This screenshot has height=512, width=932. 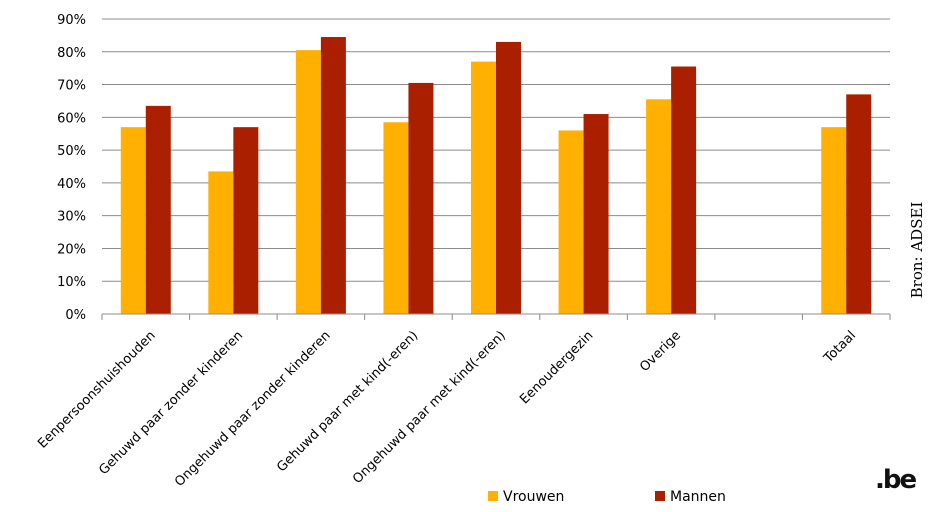 What do you see at coordinates (496, 316) in the screenshot?
I see `x-axis` at bounding box center [496, 316].